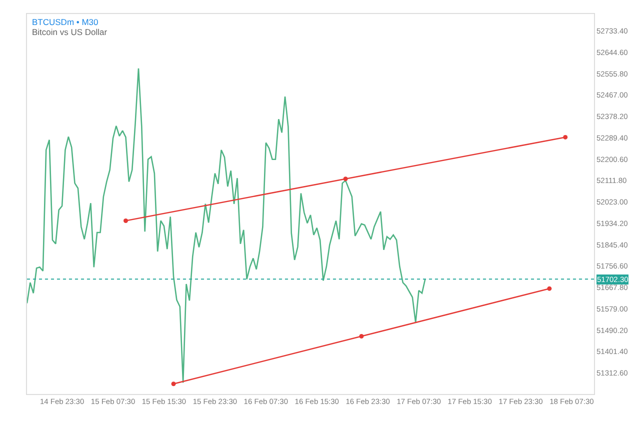 The image size is (640, 447). I want to click on chart-title: BTCUSDm • M30, so click(65, 22).